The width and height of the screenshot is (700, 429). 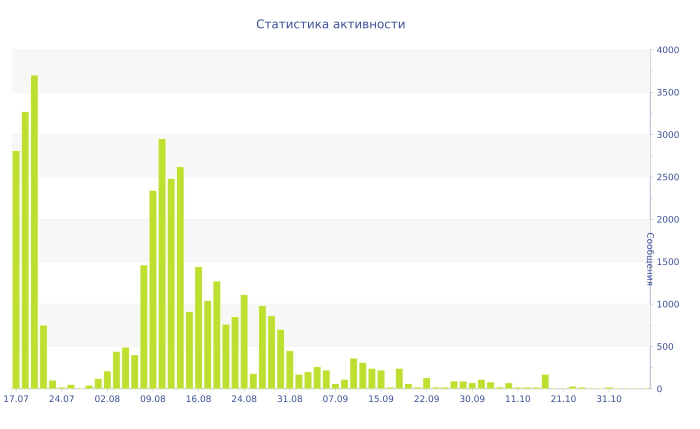 I want to click on x-tick-label: 07.09, so click(x=335, y=398).